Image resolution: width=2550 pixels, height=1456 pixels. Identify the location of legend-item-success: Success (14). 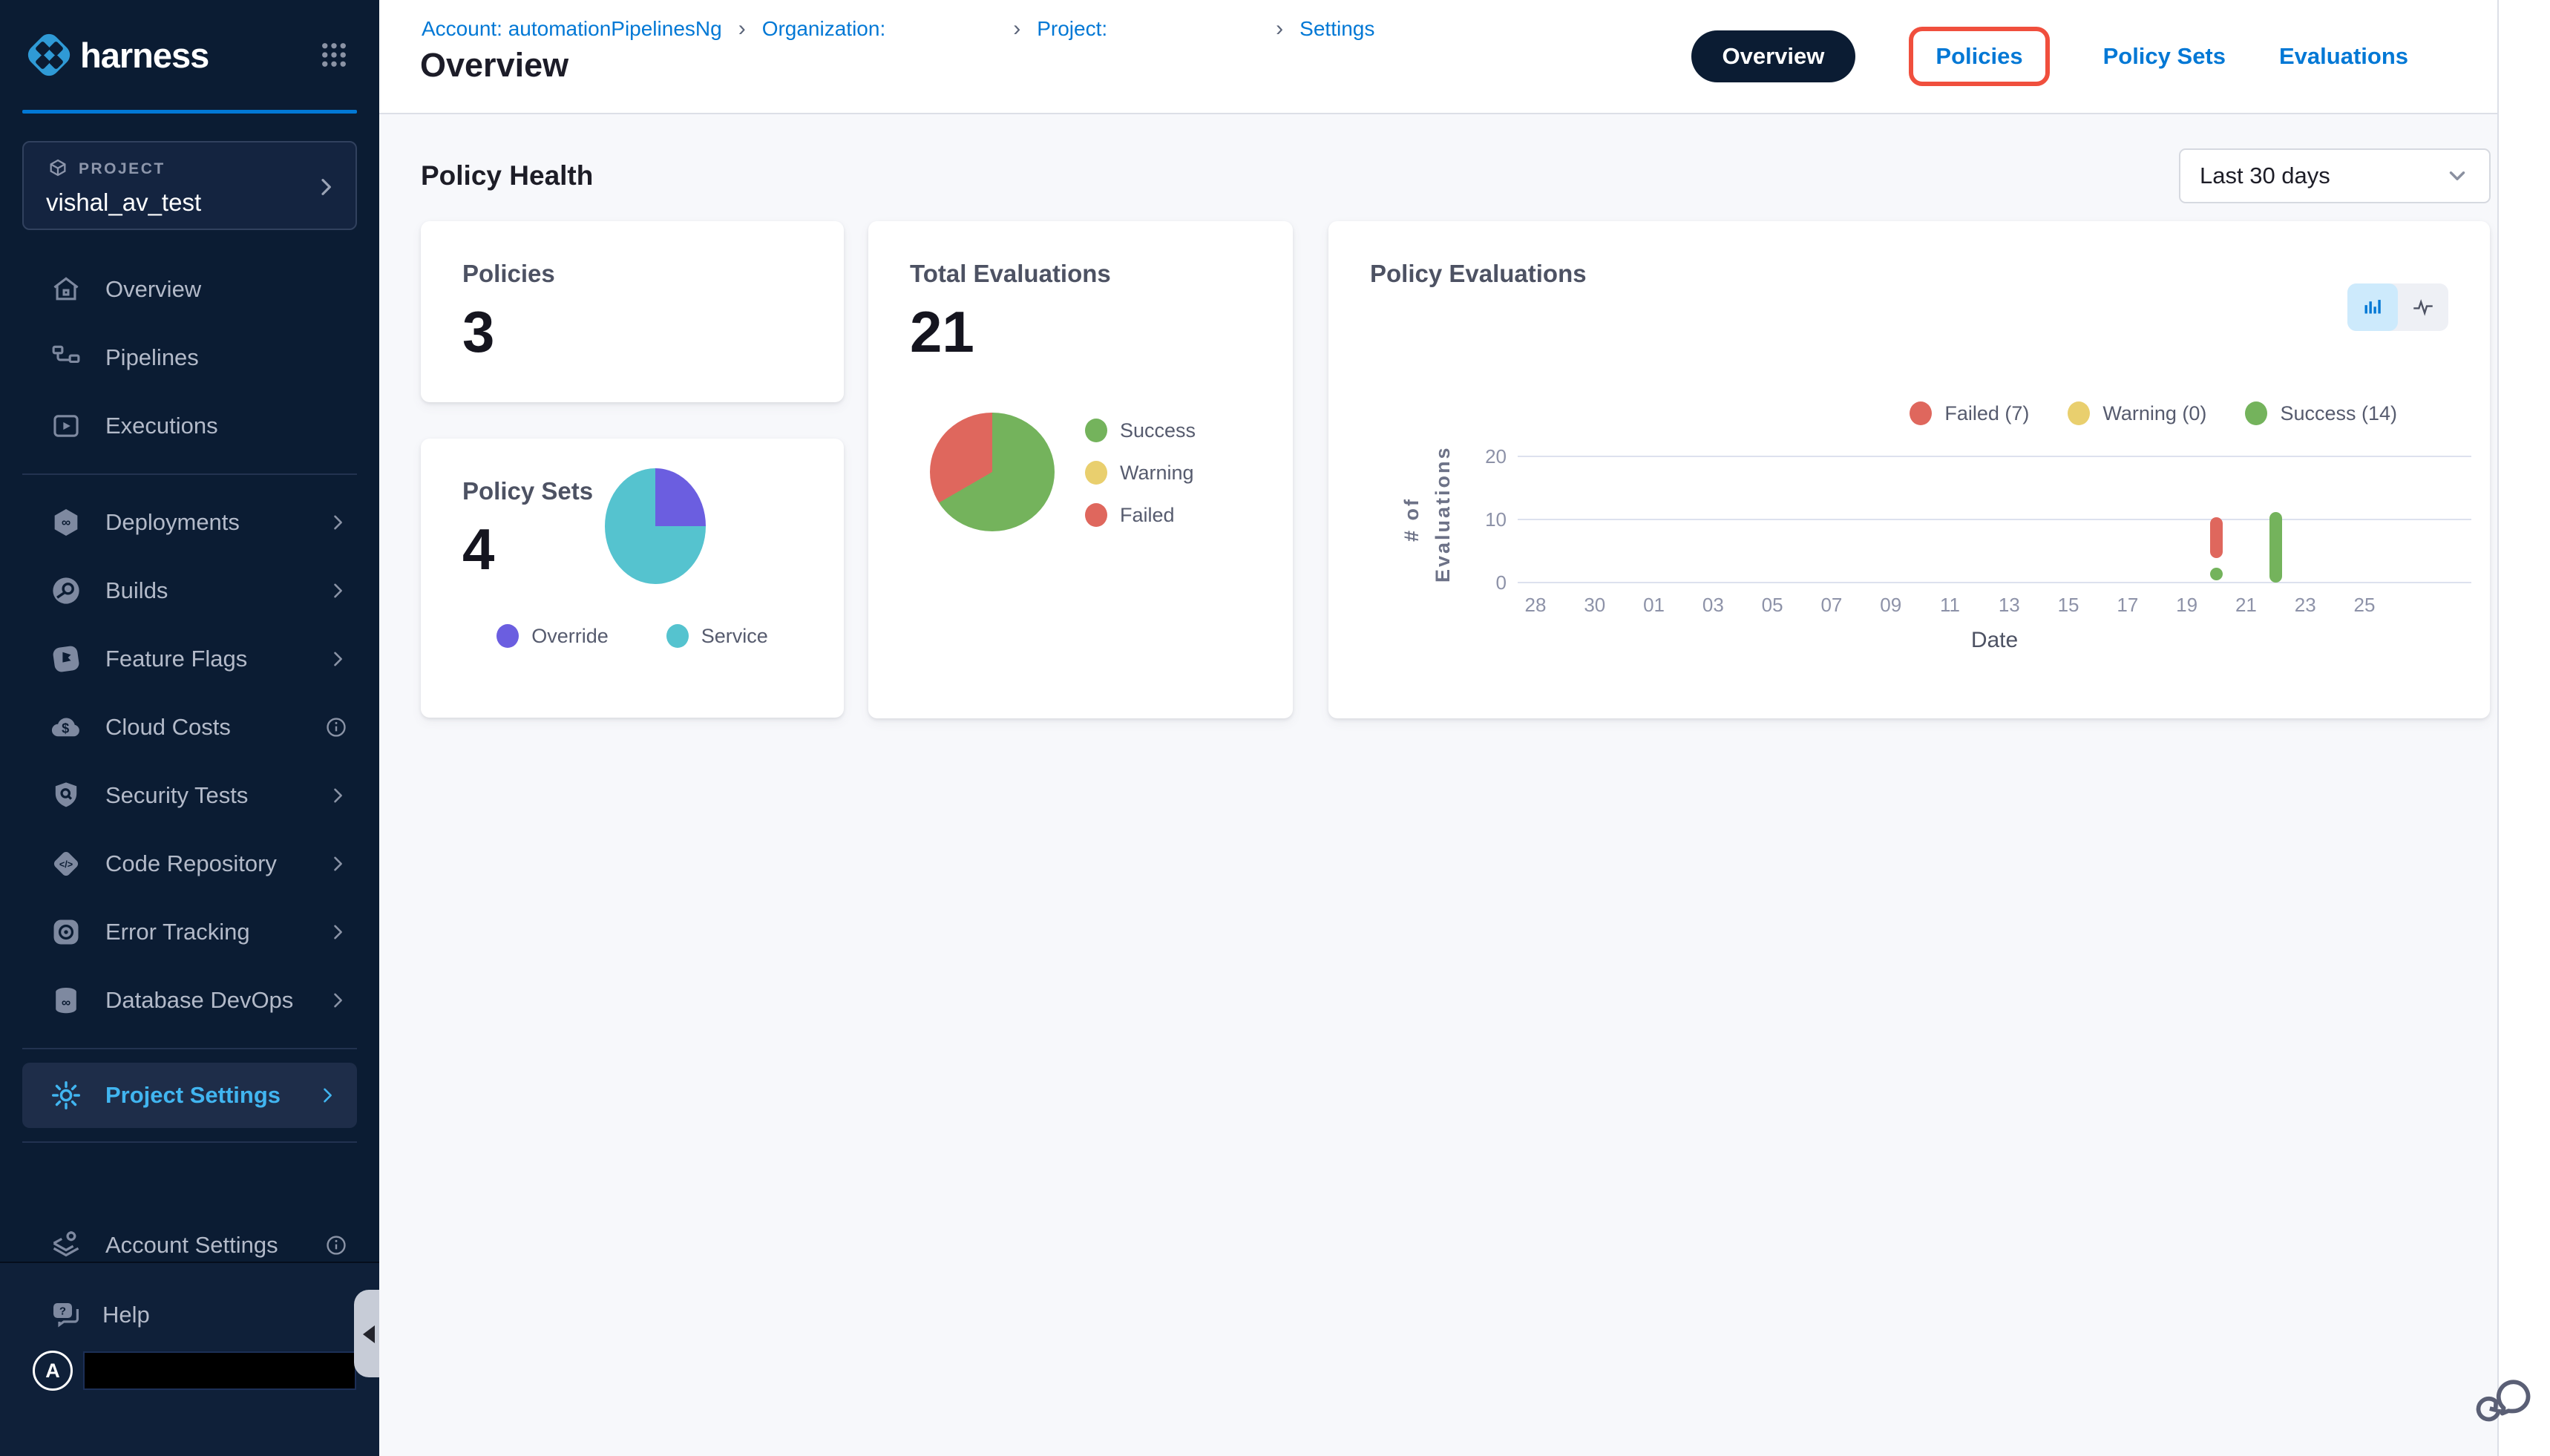
(2321, 413).